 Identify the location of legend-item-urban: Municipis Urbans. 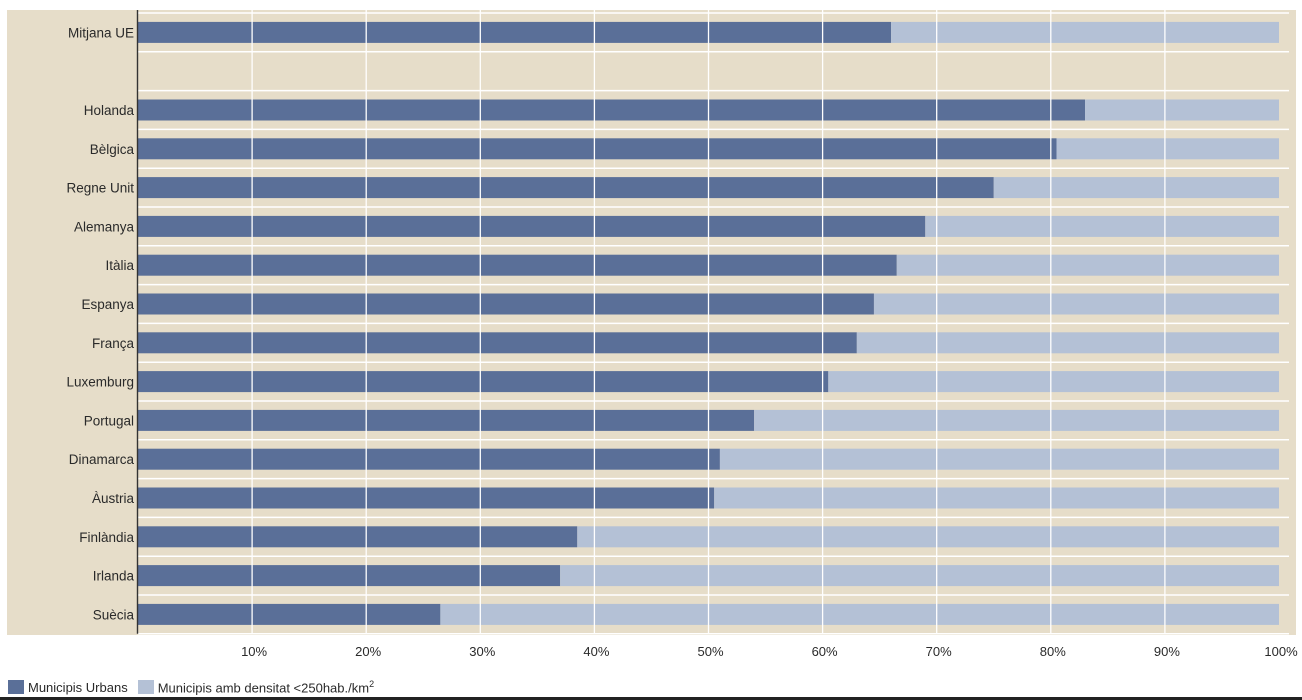
(68, 687).